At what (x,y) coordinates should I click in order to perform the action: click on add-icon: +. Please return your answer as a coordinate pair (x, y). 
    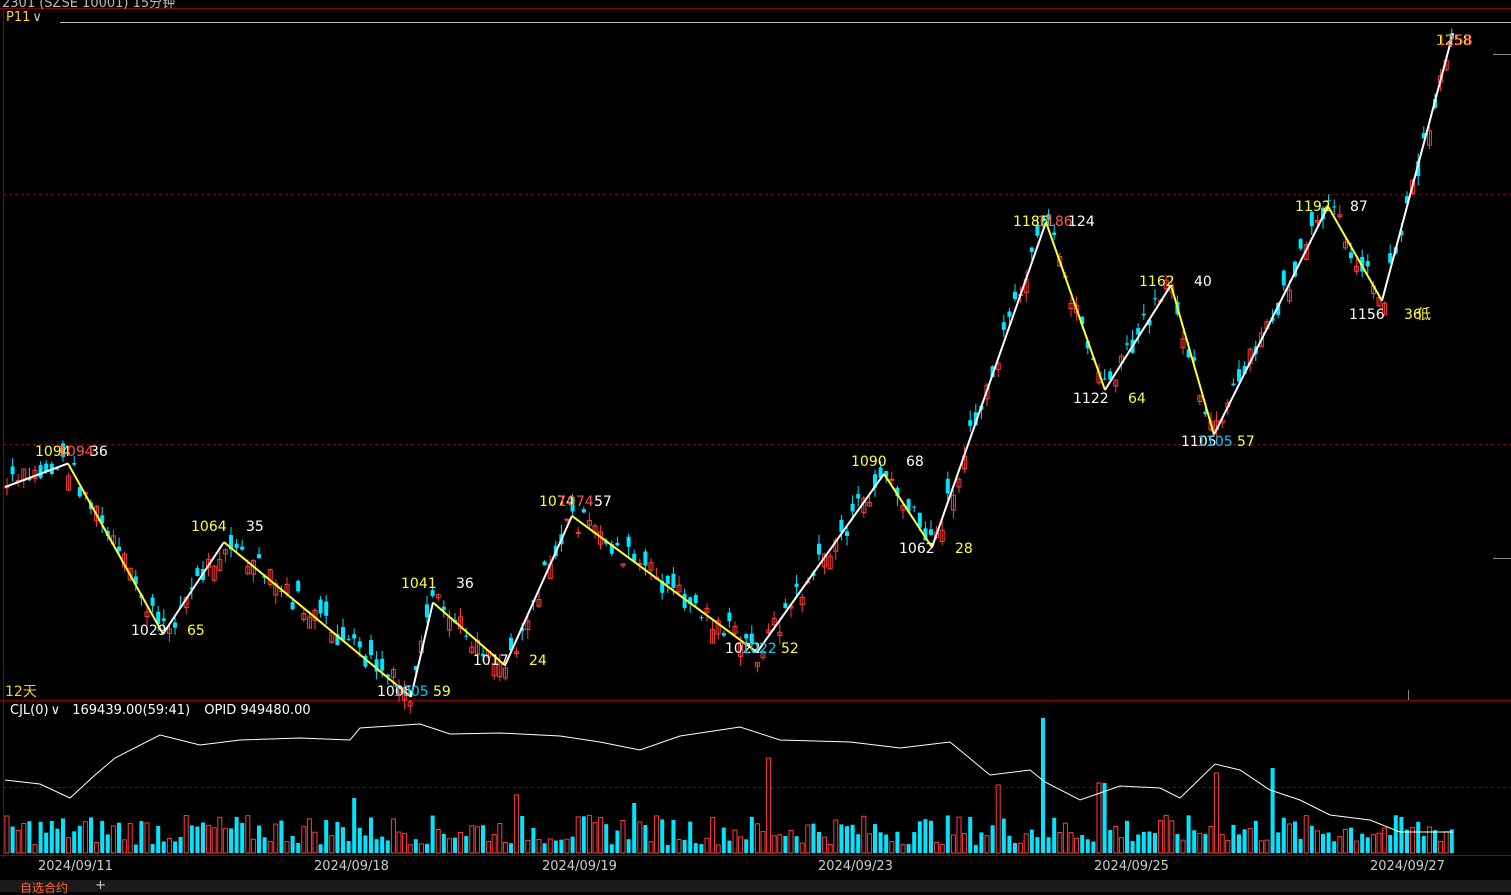
    Looking at the image, I should click on (100, 885).